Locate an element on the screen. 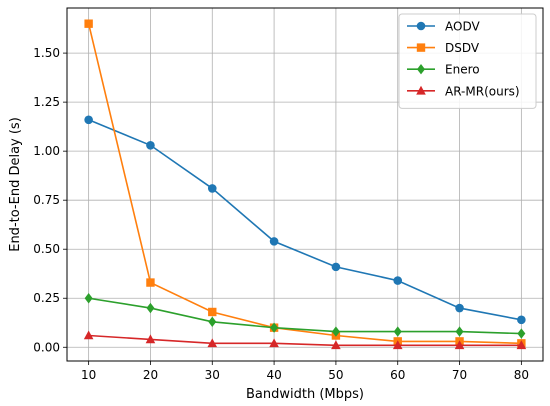 Image resolution: width=550 pixels, height=406 pixels. legend-label: Enero is located at coordinates (462, 70).